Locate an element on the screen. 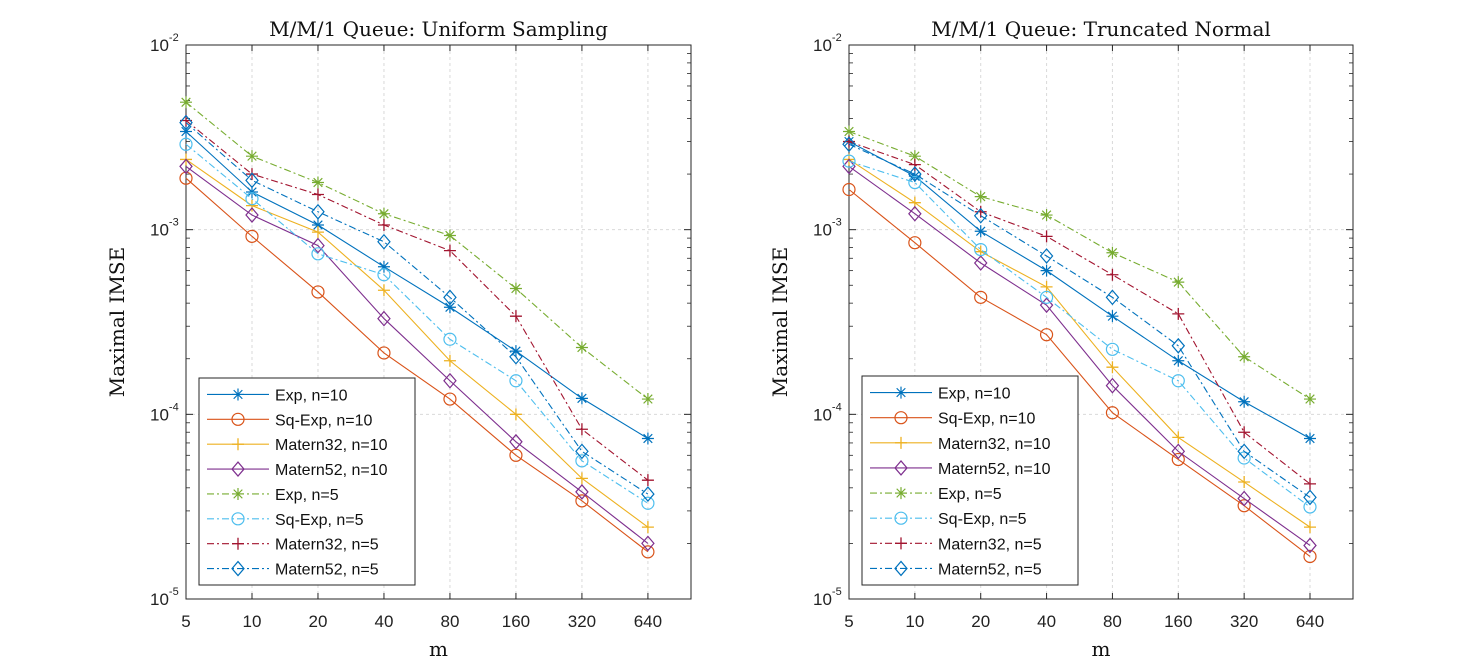 The height and width of the screenshot is (662, 1480). legend-entry-exp-n-5: Exp, n=5 is located at coordinates (936, 494).